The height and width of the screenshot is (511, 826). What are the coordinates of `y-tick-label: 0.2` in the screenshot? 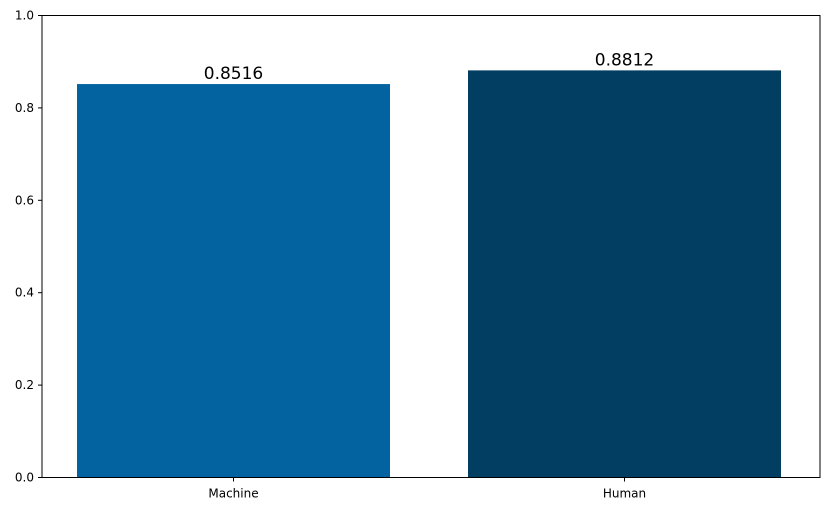 It's located at (24, 385).